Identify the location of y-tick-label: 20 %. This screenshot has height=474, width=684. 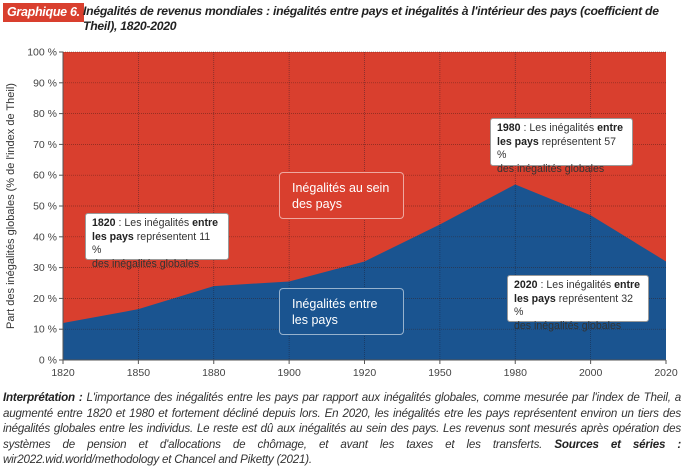
(45, 299).